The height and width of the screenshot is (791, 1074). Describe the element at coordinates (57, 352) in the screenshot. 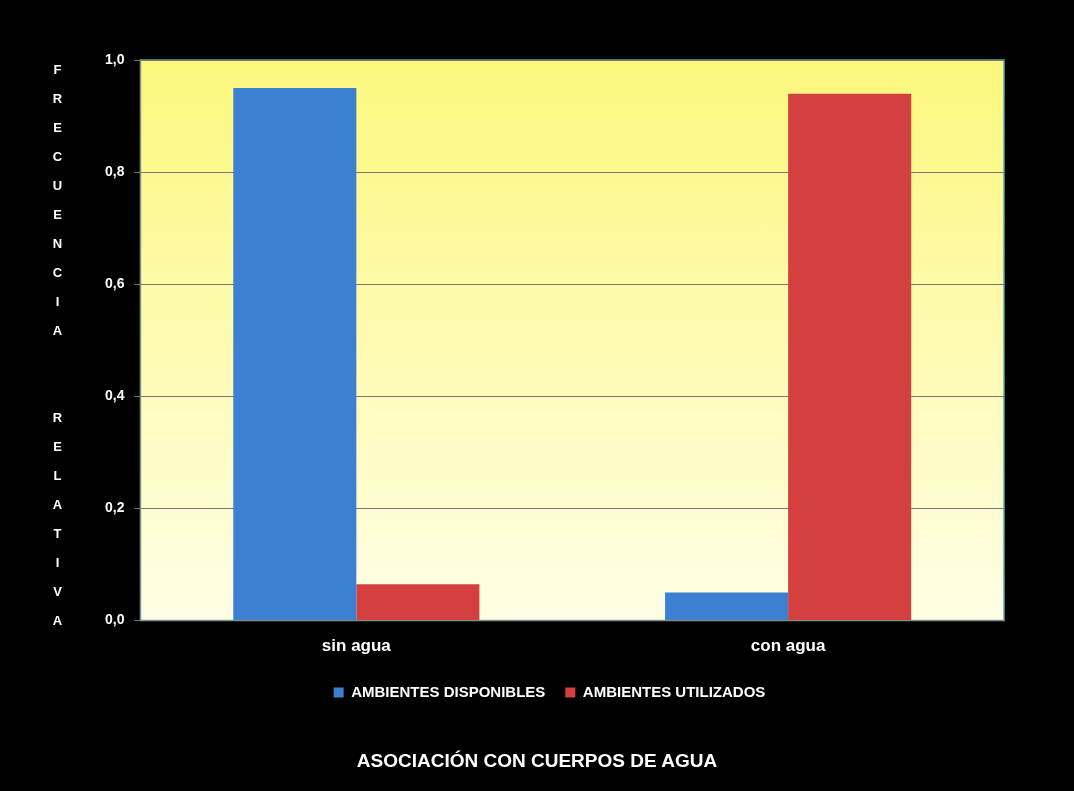

I see `y-axis-title: FRECUENCIA RELATIVA` at that location.